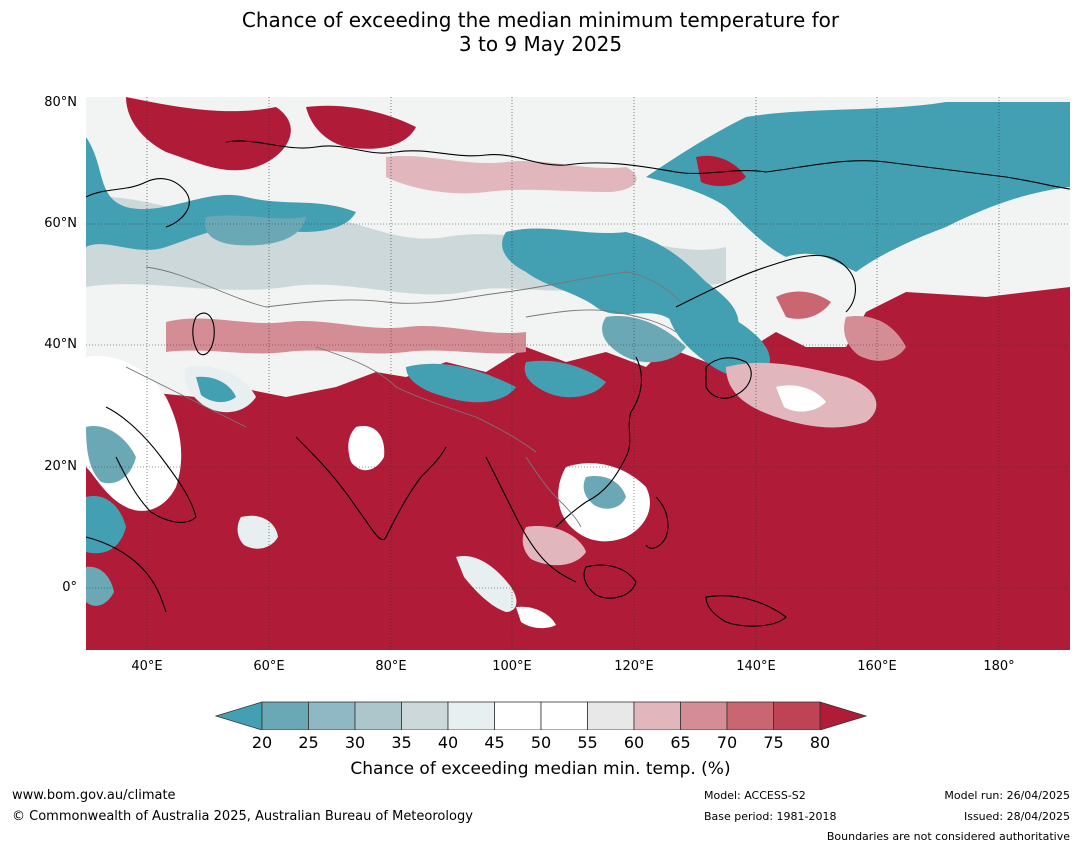  I want to click on coast-new-guinea, so click(746, 611).